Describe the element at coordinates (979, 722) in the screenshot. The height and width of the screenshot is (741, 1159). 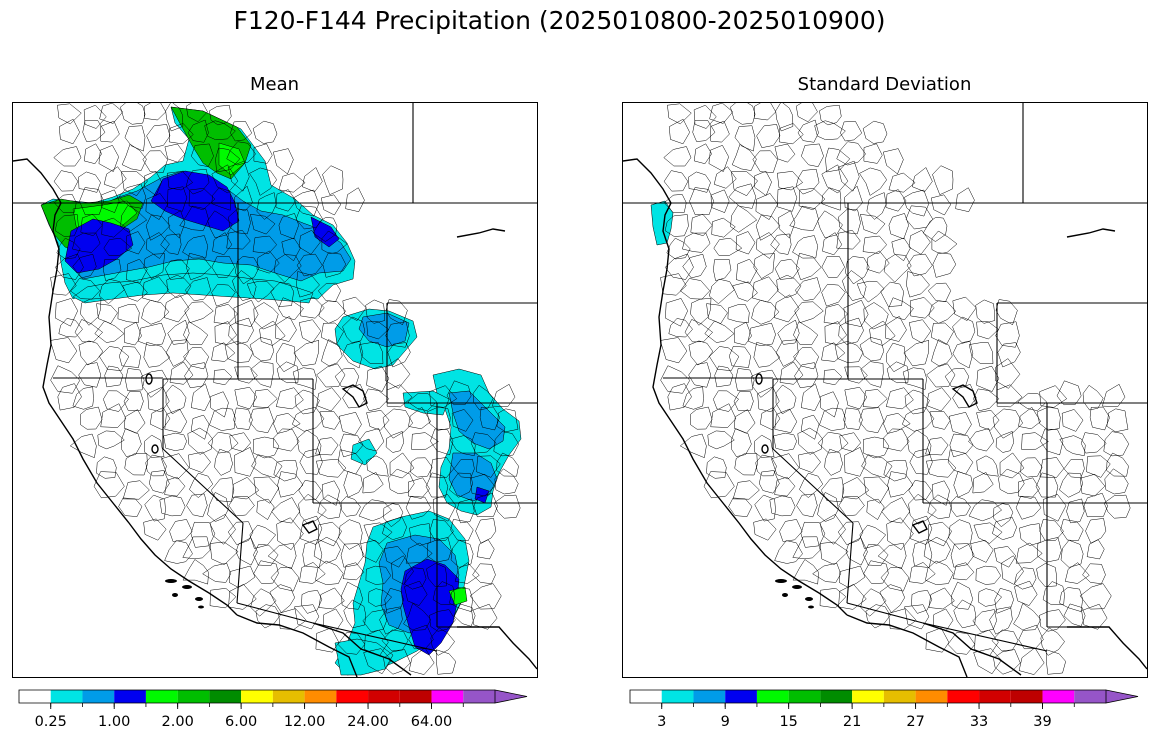
I see `colorbar-tick-label: 33` at that location.